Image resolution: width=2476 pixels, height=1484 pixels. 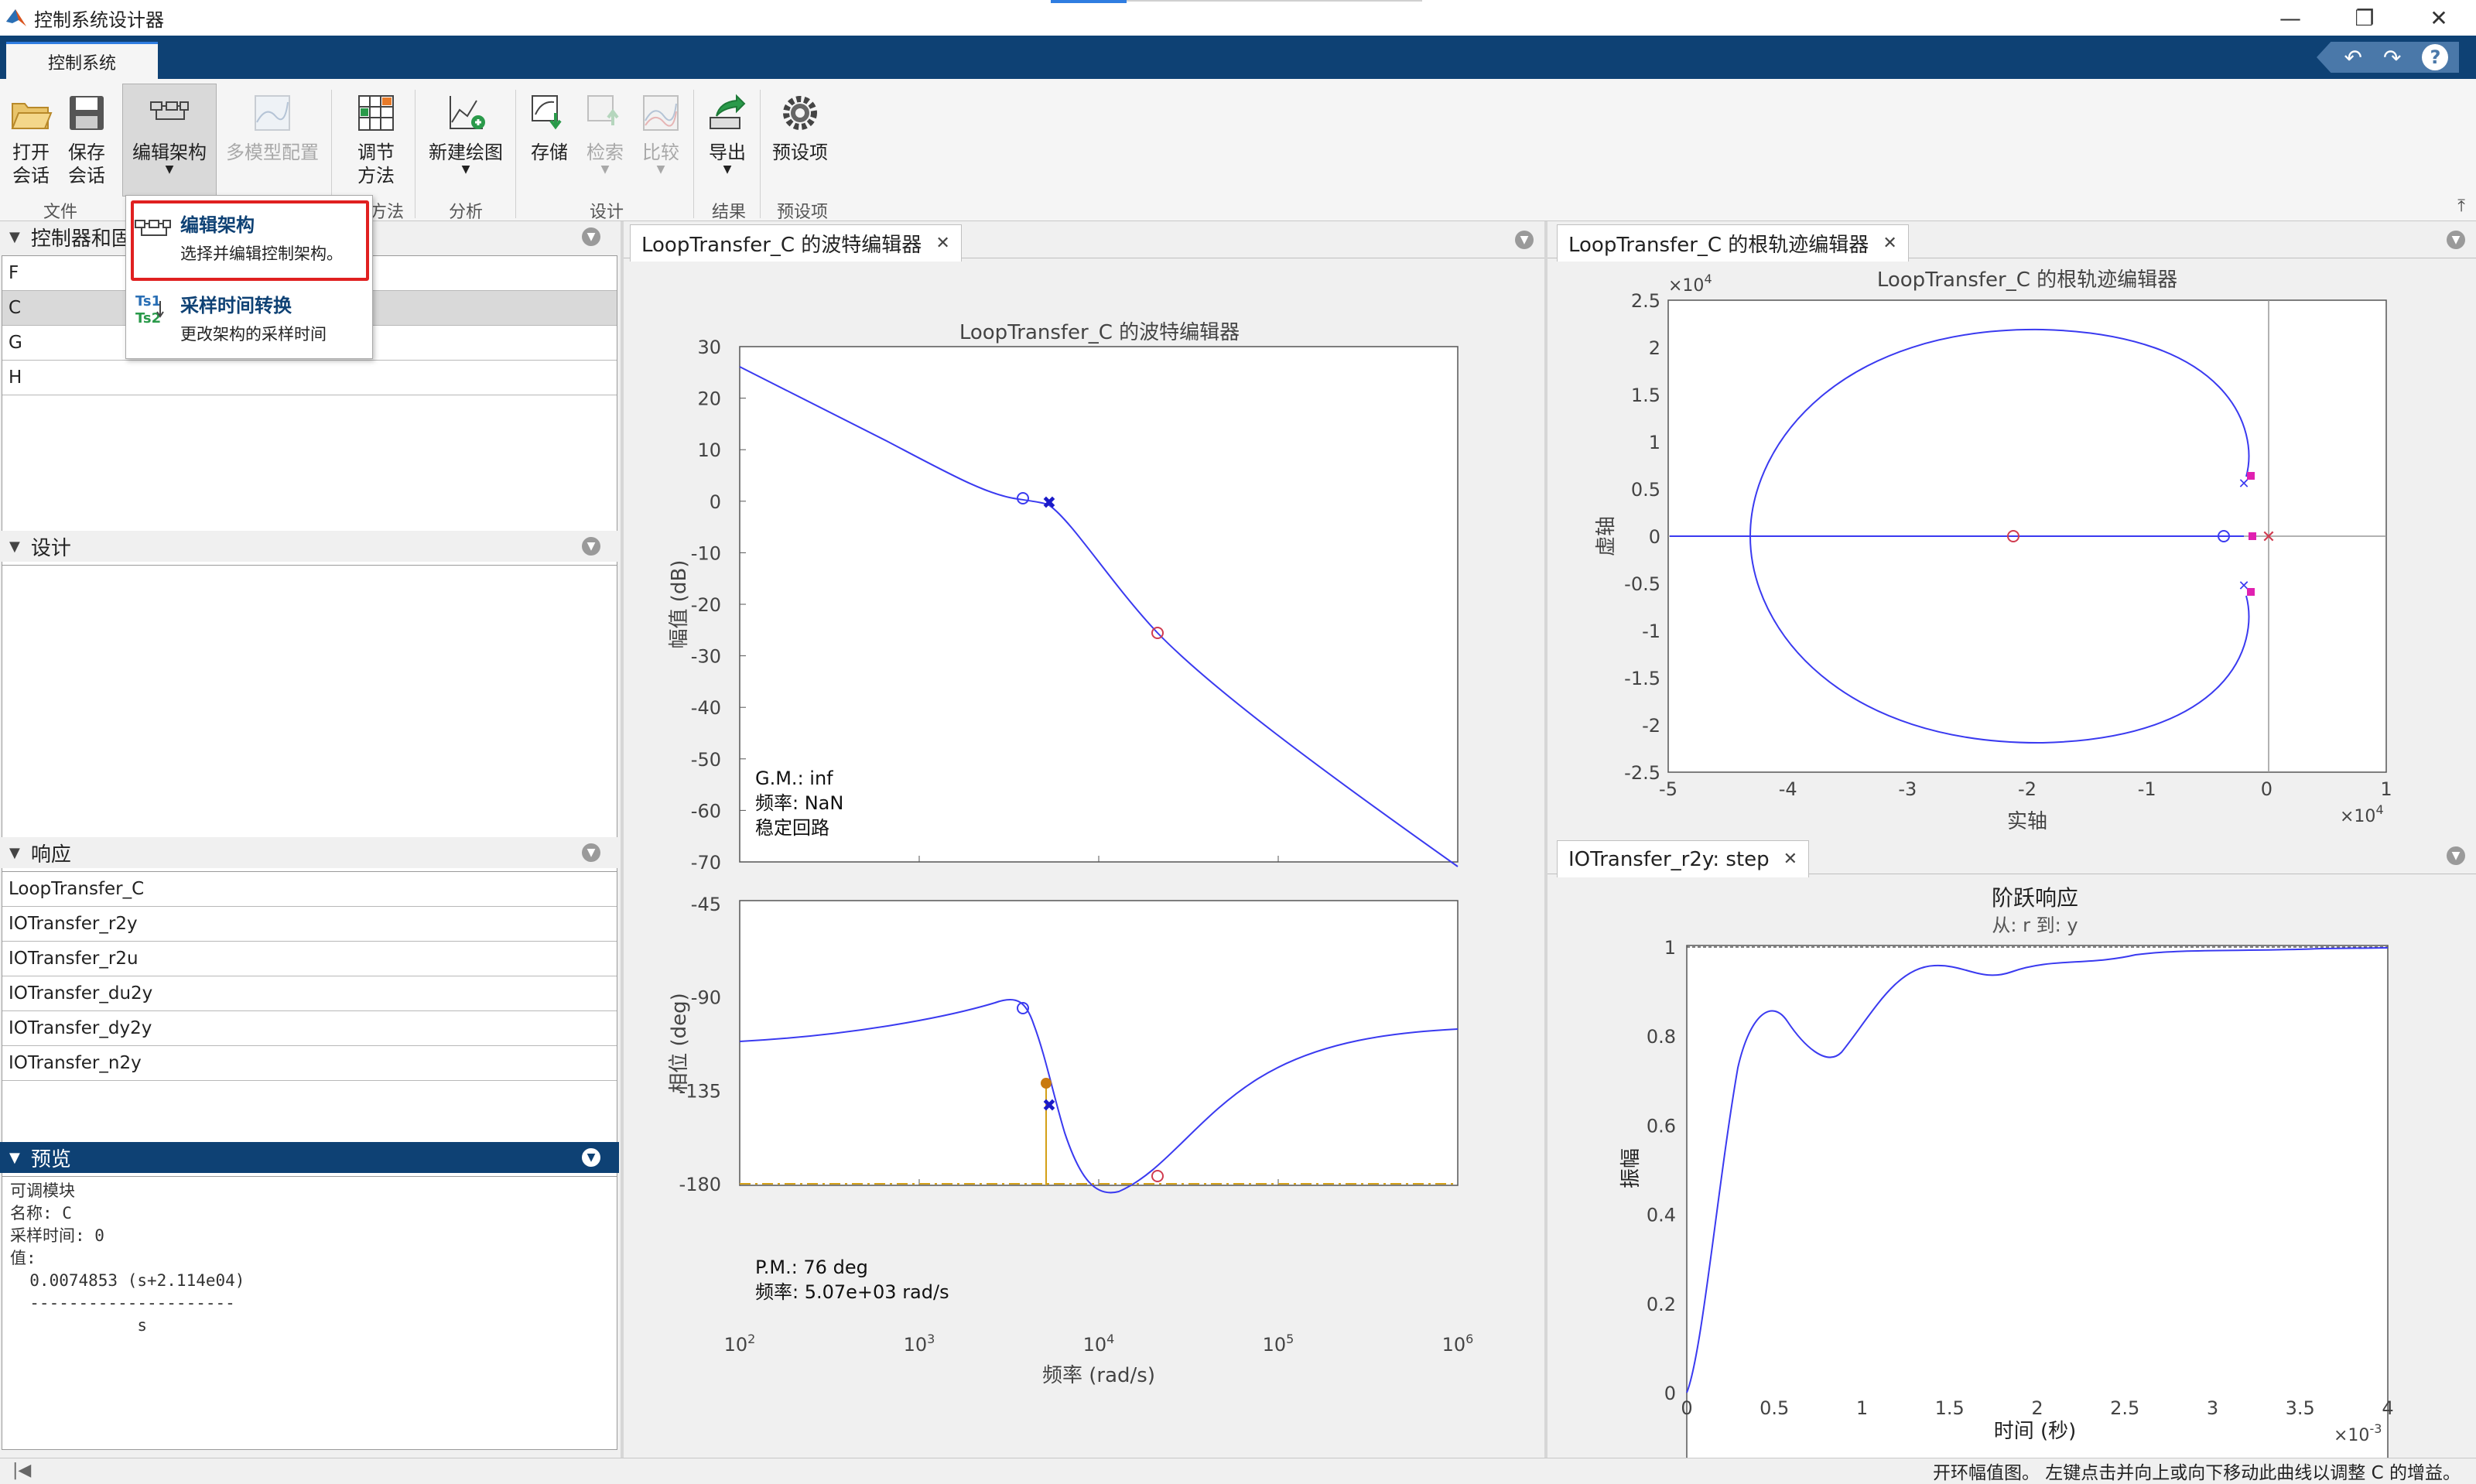 What do you see at coordinates (272, 128) in the screenshot?
I see `multimodel-config-button: 多模型配置` at bounding box center [272, 128].